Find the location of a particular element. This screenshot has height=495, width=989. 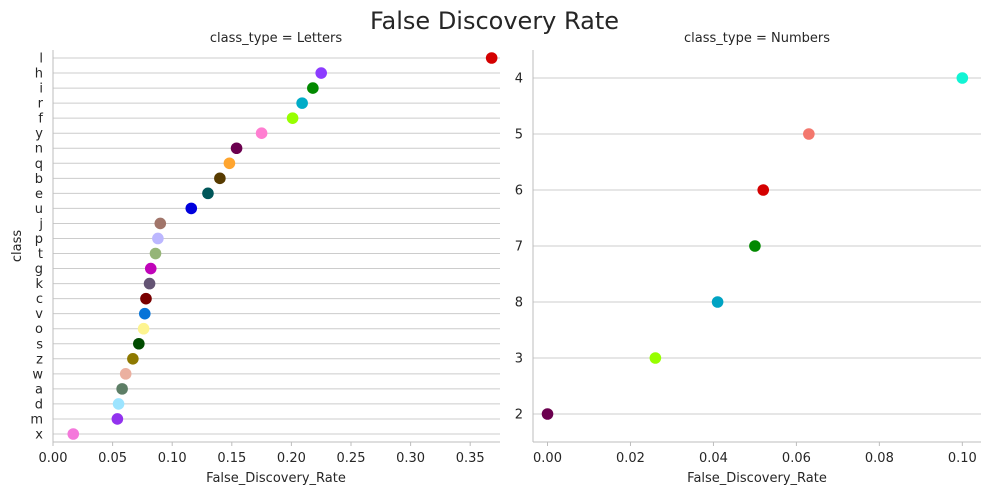

right-x-tick-label: 0.10 is located at coordinates (962, 458).